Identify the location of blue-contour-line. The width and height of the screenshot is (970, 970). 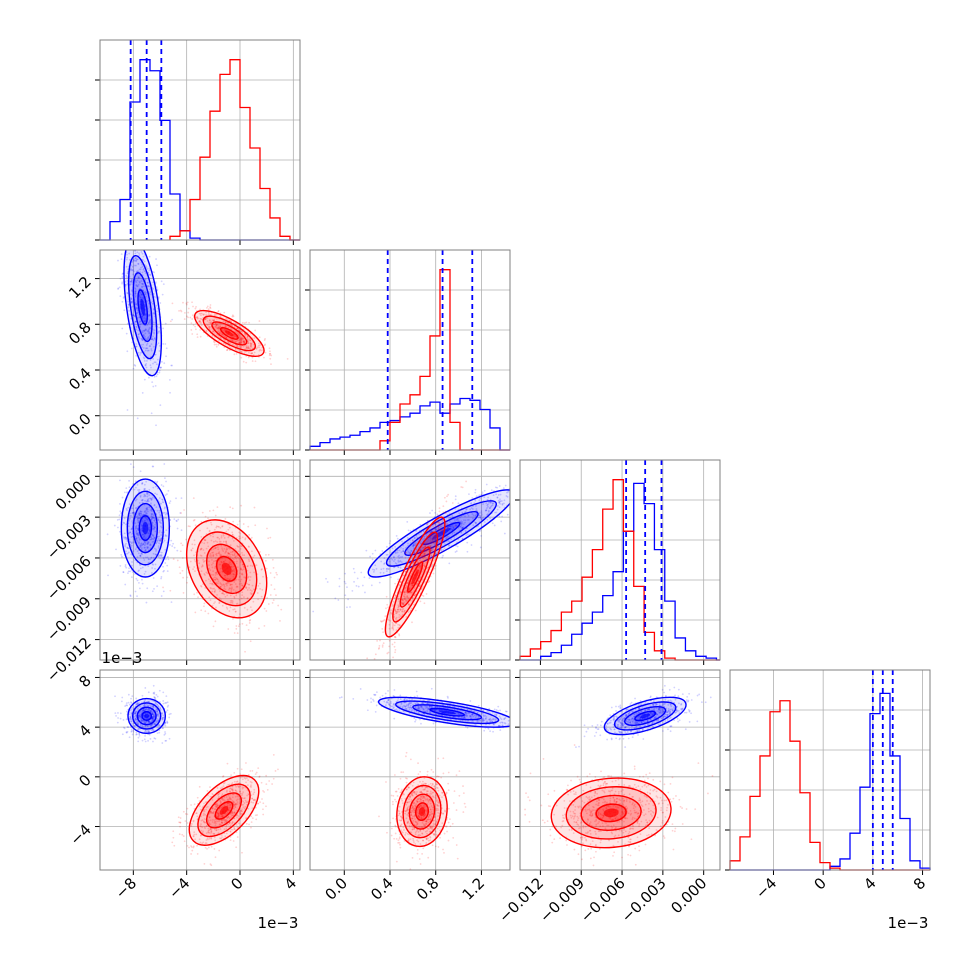
(145, 528).